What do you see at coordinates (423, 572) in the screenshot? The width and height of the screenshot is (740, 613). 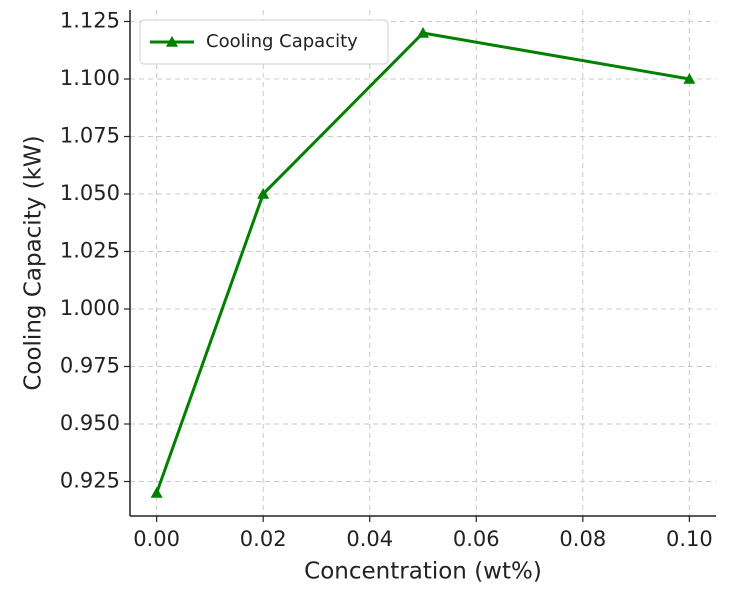 I see `x-axis-label: Concentration (wt%)` at bounding box center [423, 572].